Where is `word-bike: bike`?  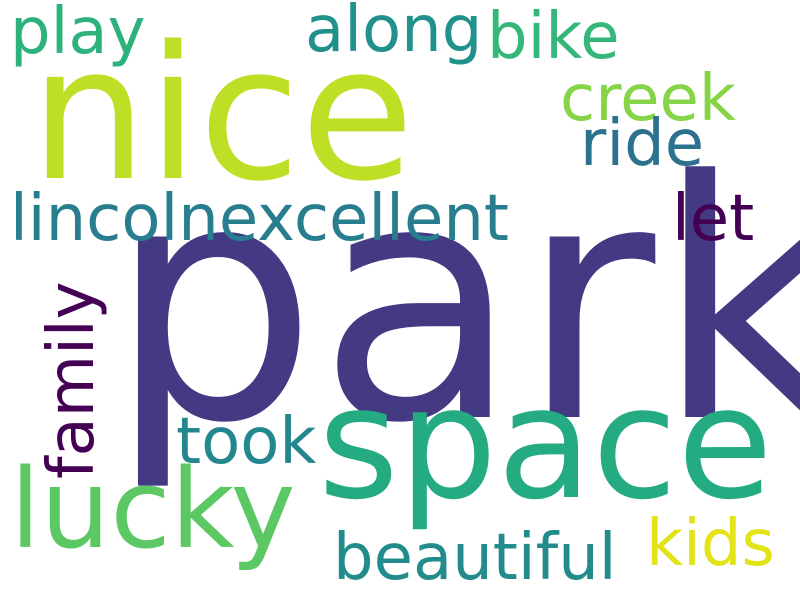 word-bike: bike is located at coordinates (553, 37).